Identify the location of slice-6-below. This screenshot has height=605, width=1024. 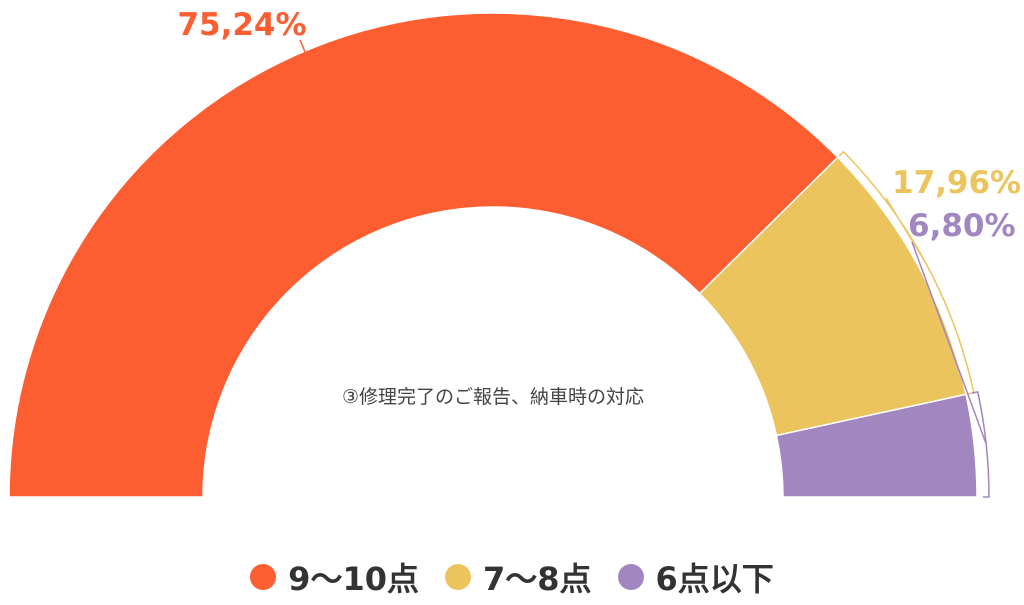
(876, 445).